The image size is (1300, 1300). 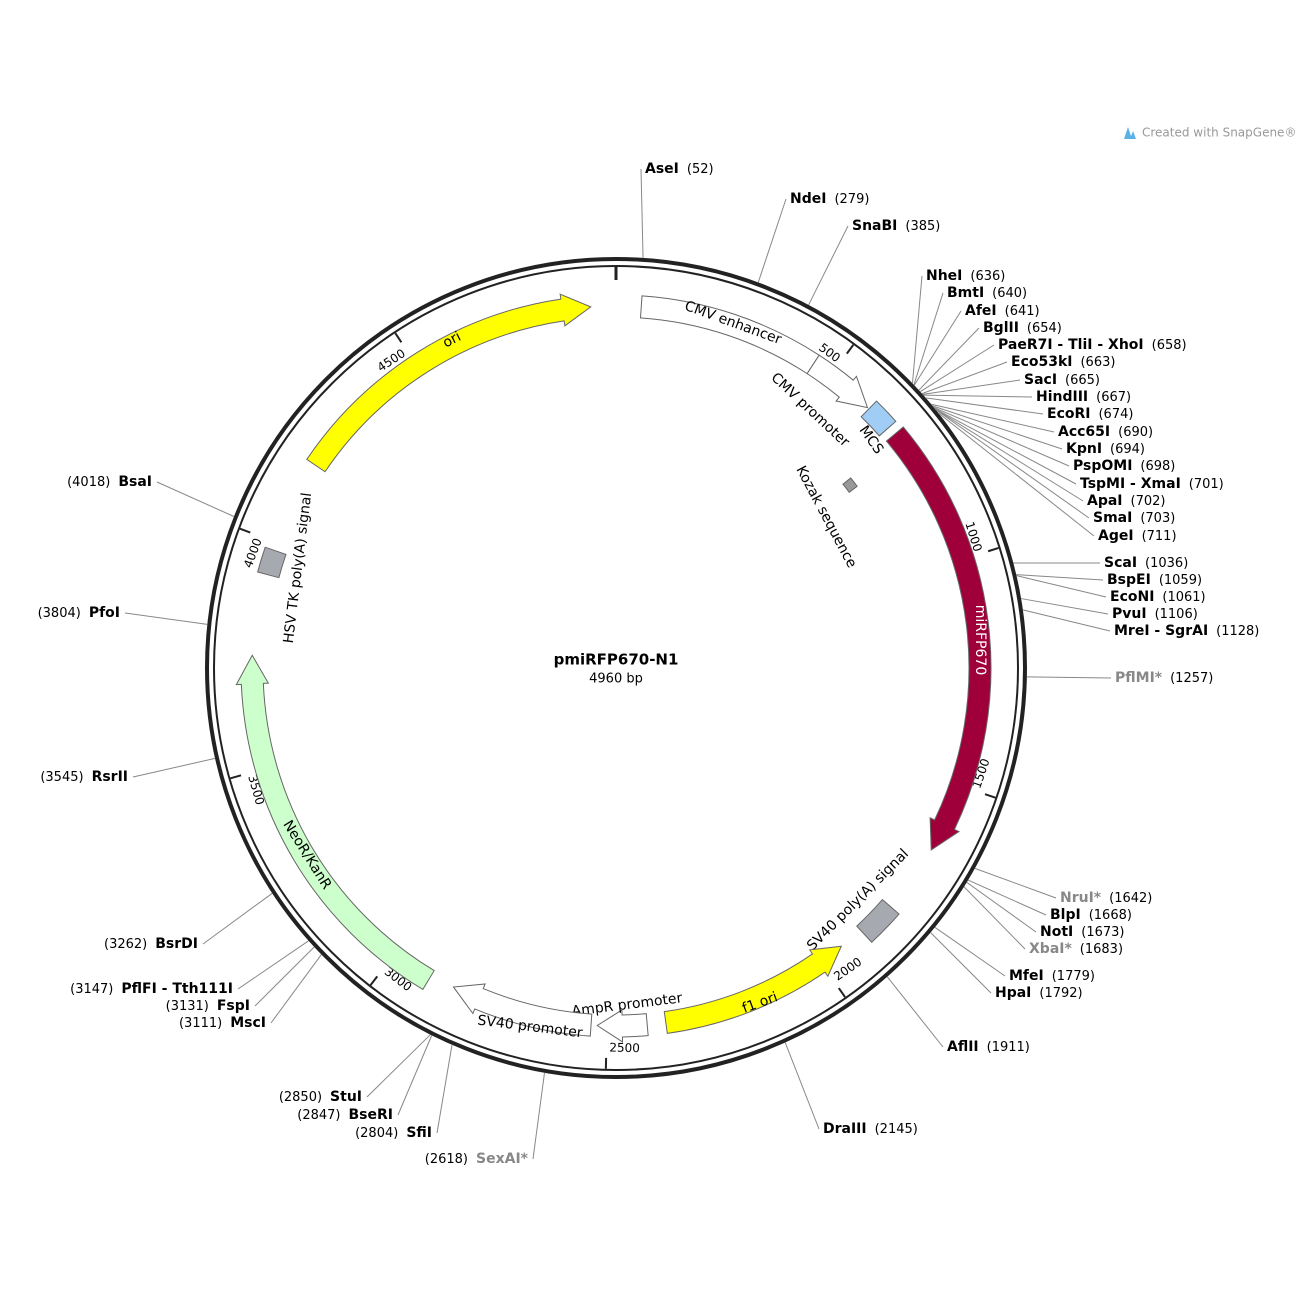 I want to click on site-position: (698), so click(x=1157, y=466).